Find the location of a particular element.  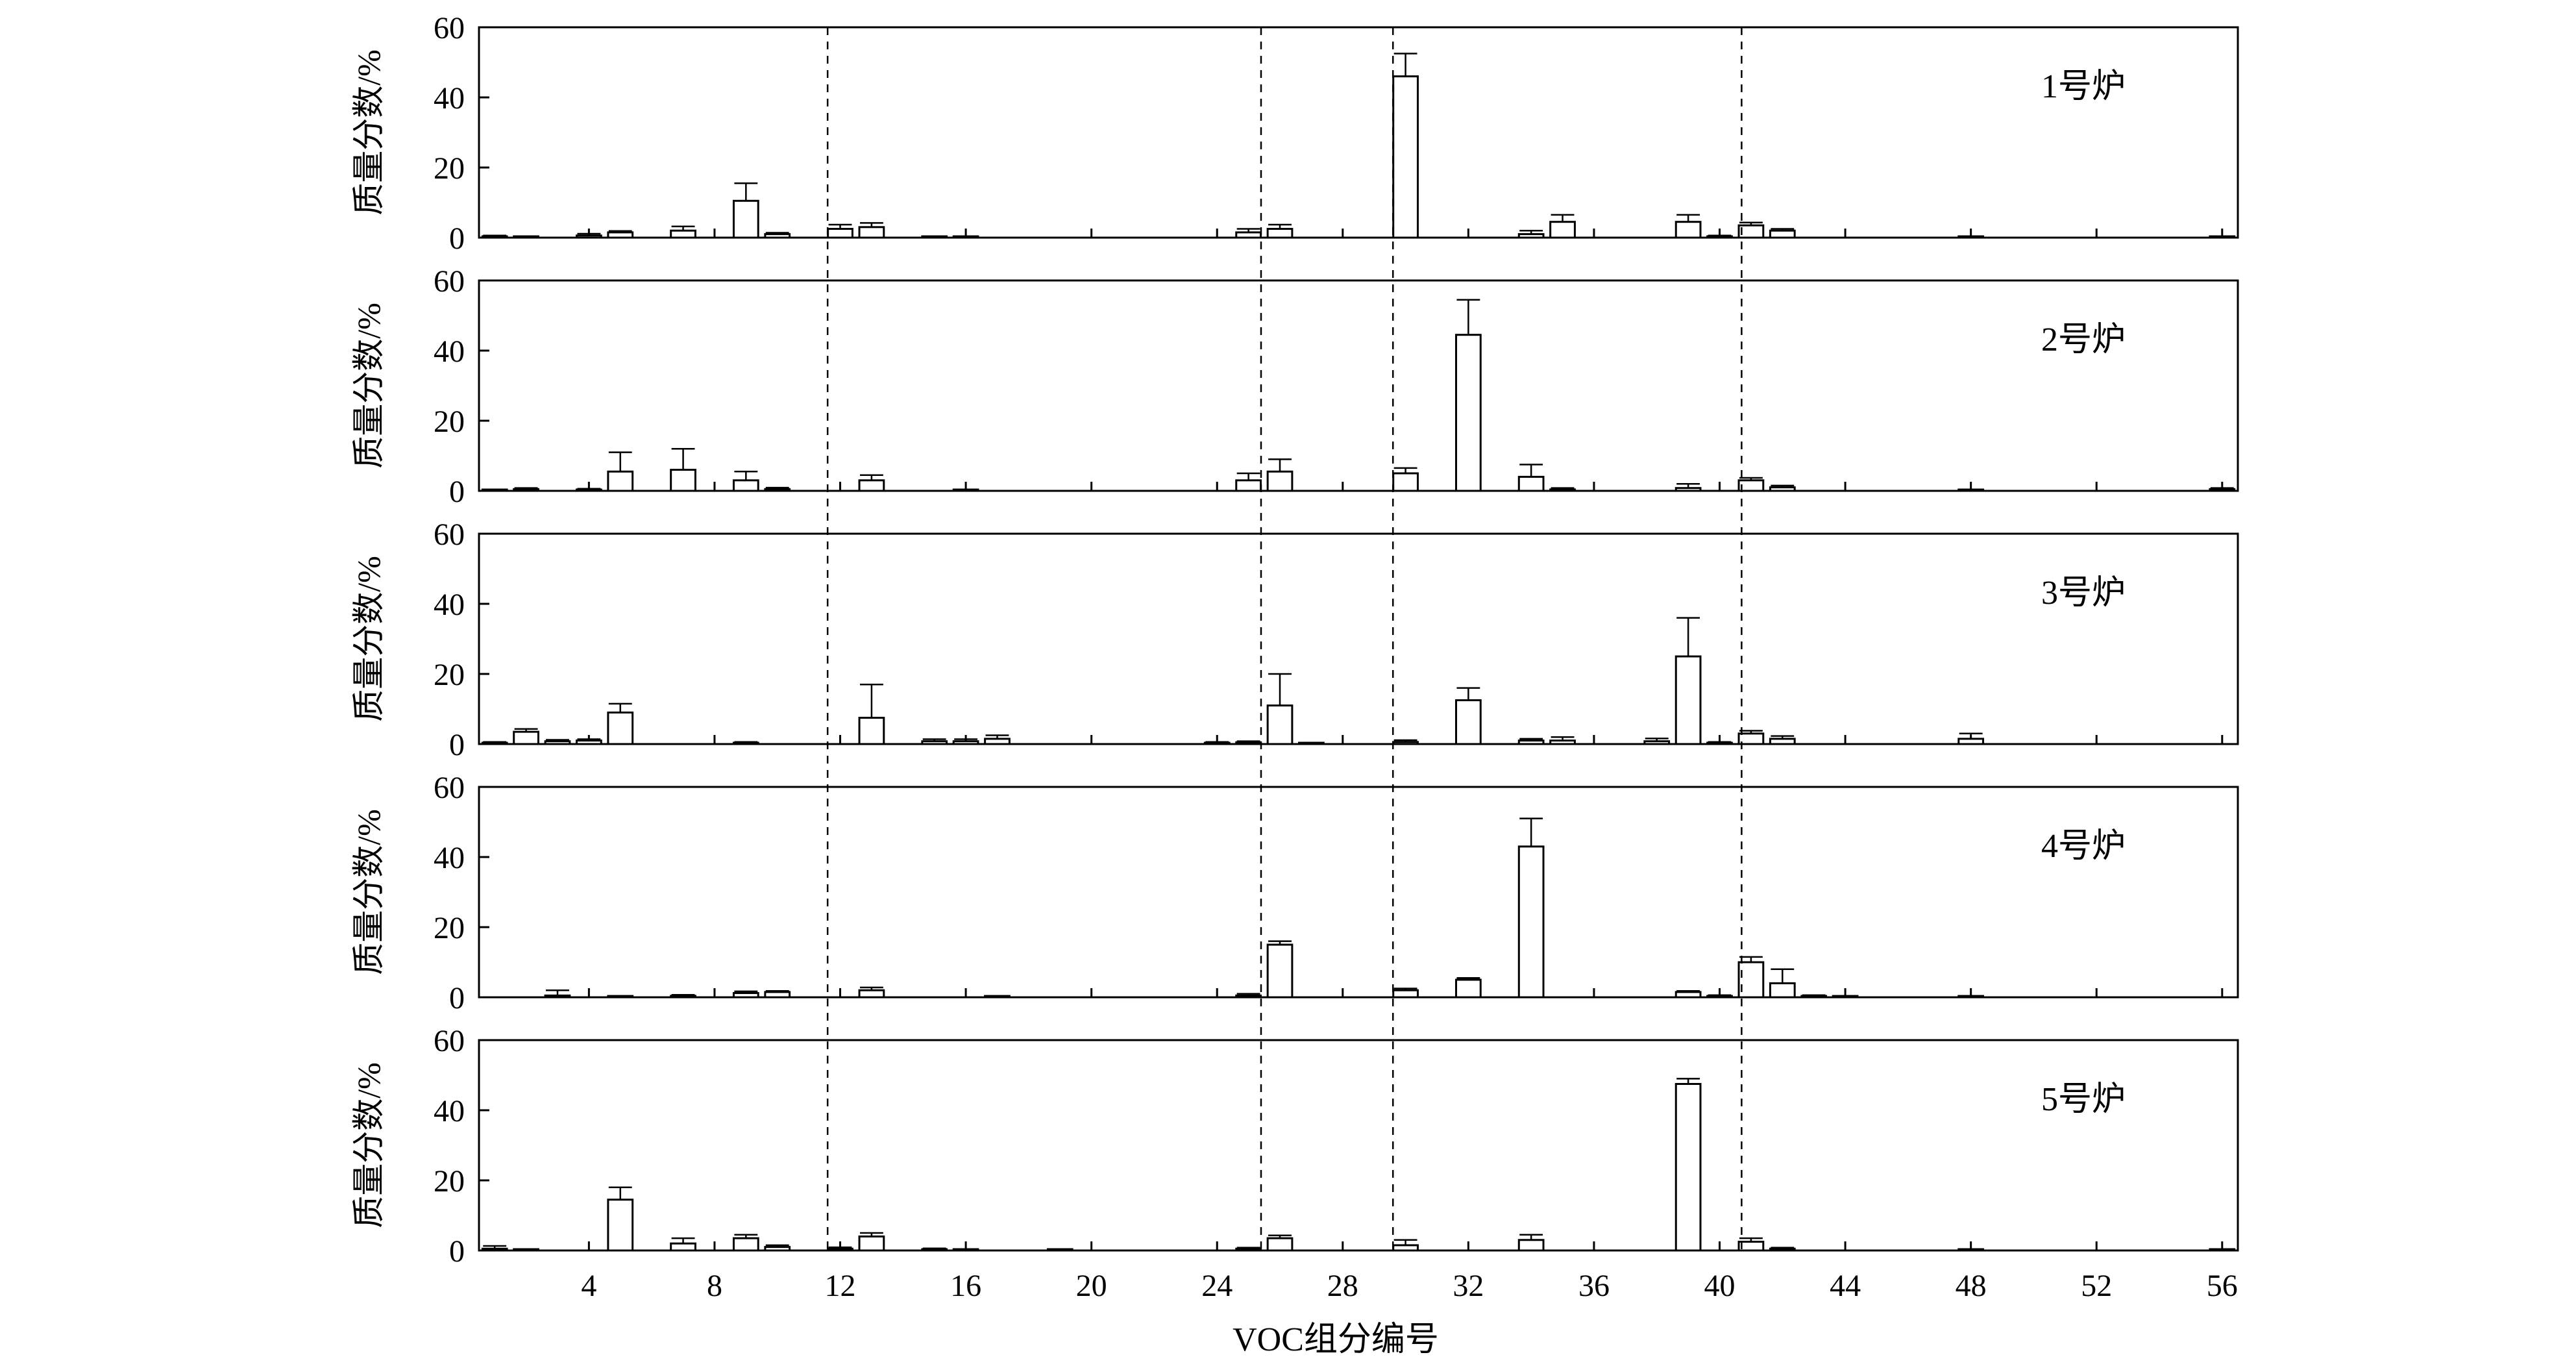

x-tick-label: 52 is located at coordinates (2096, 1286).